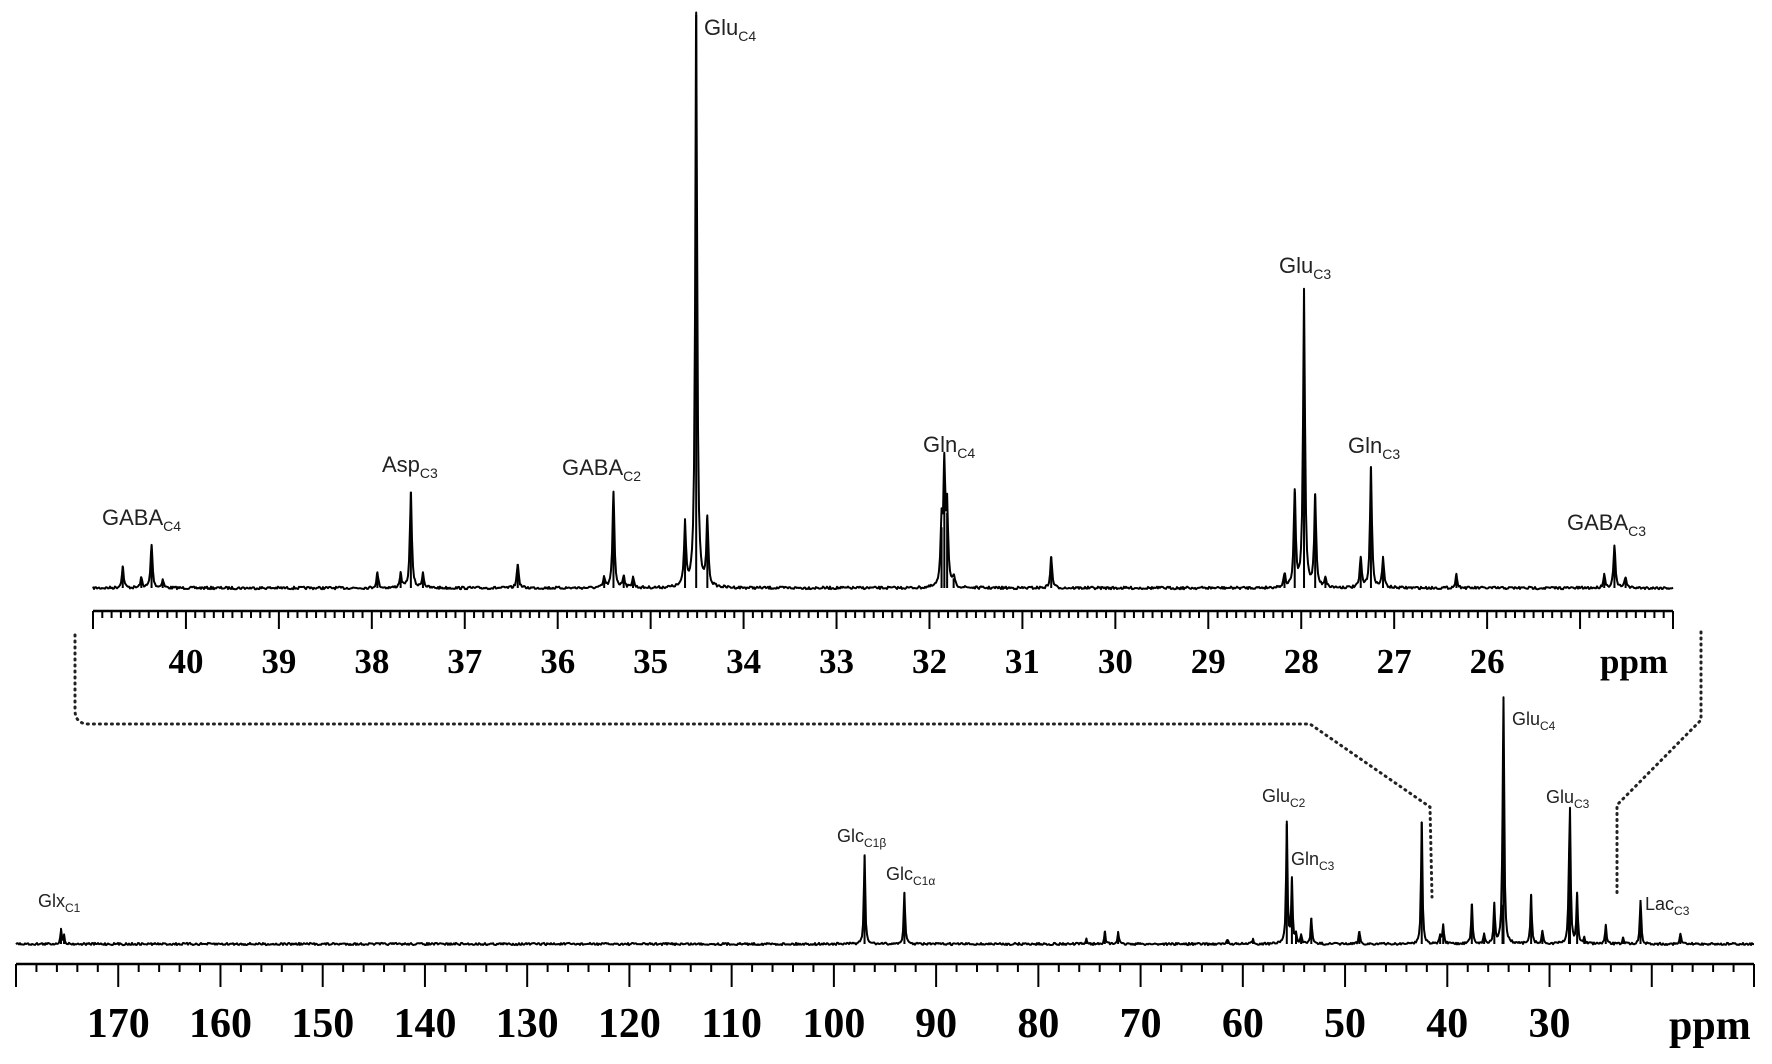  What do you see at coordinates (924, 881) in the screenshot?
I see `peak-label-subscript: C1α` at bounding box center [924, 881].